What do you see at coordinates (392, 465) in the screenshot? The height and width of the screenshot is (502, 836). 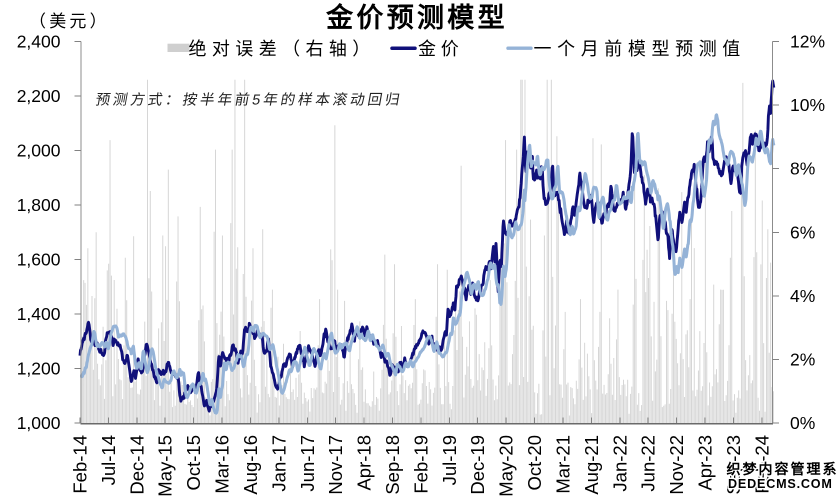 I see `svg-text: Sep-18` at bounding box center [392, 465].